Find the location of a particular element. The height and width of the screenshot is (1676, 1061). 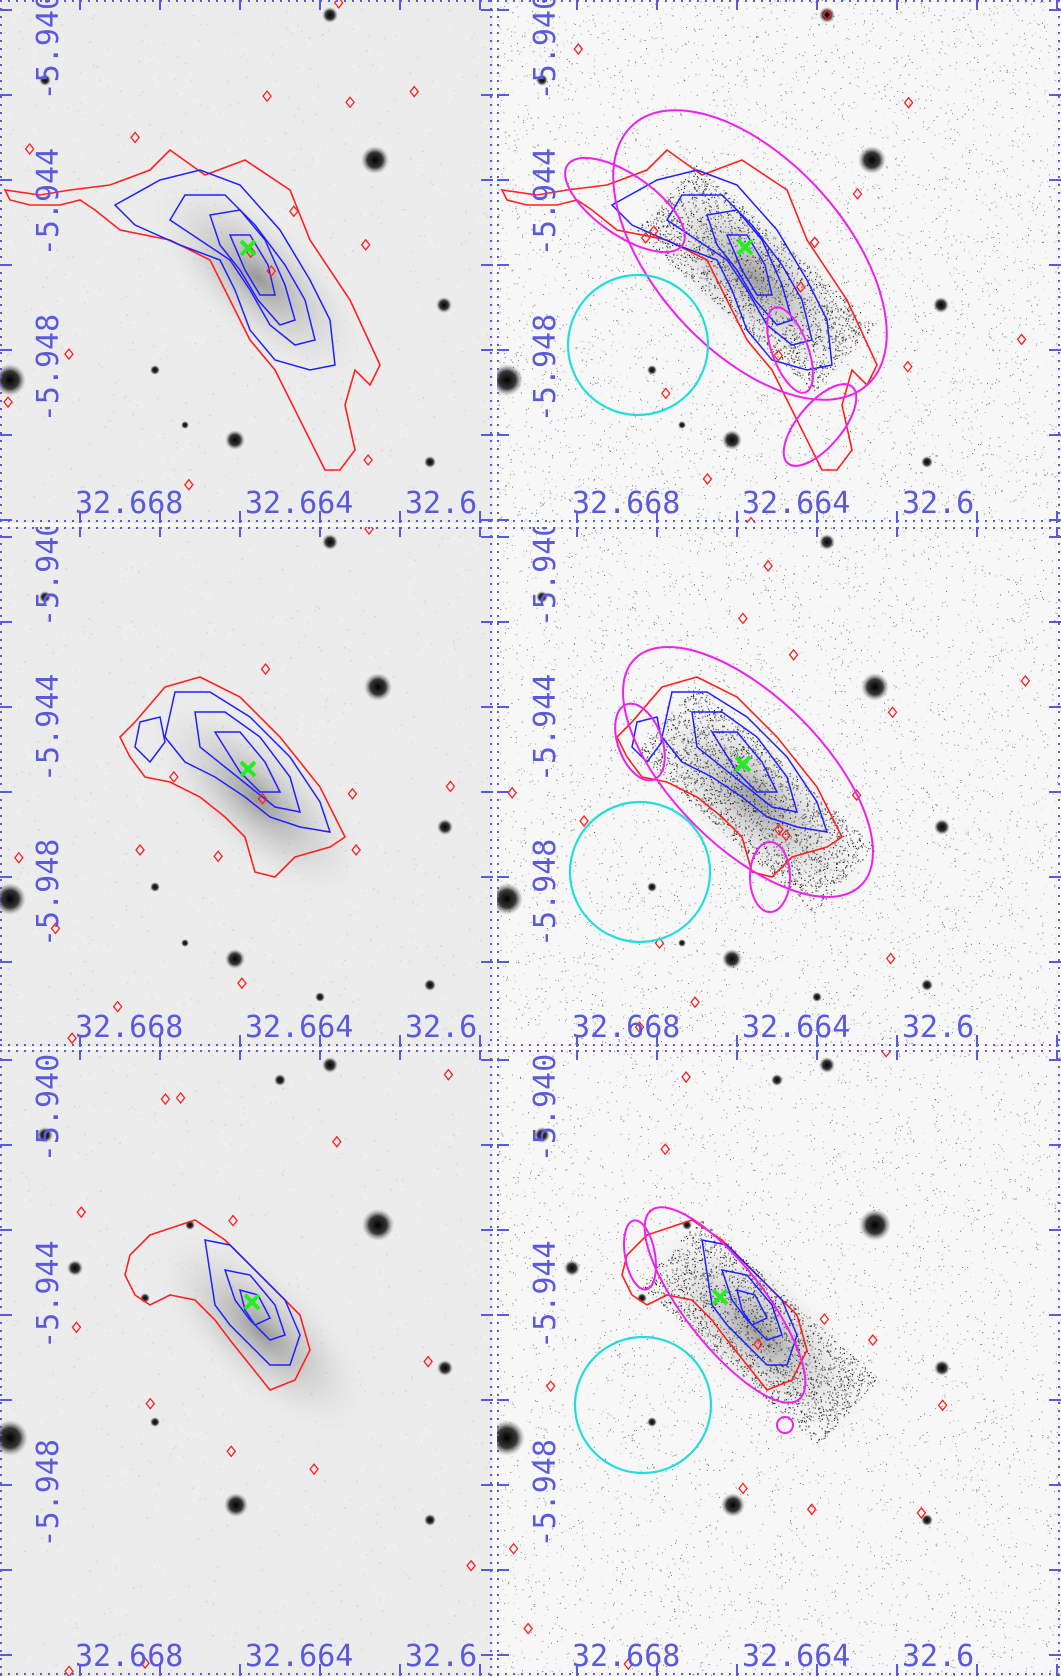

galaxy-grain is located at coordinates (760, 1332).